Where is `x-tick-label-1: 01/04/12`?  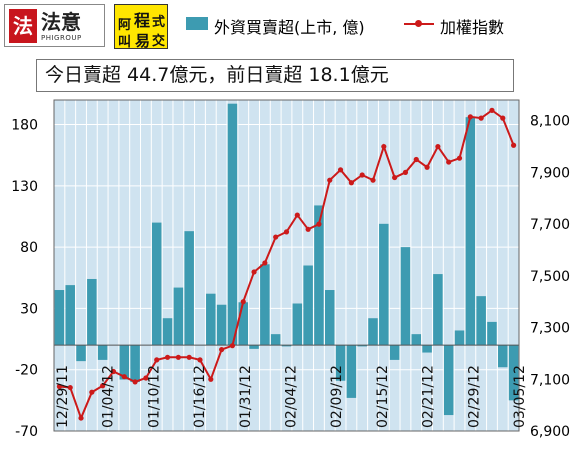 x-tick-label-1: 01/04/12 is located at coordinates (109, 396).